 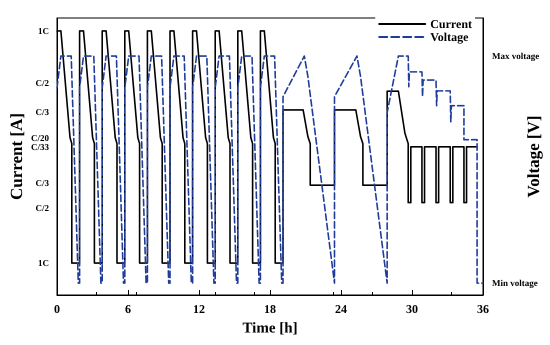 I want to click on x-tick-label: 24, so click(x=341, y=309).